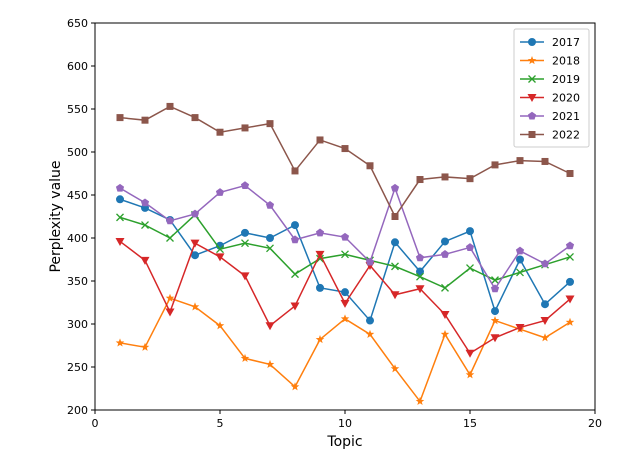 Image resolution: width=633 pixels, height=466 pixels. I want to click on y-tick-label: 550, so click(77, 109).